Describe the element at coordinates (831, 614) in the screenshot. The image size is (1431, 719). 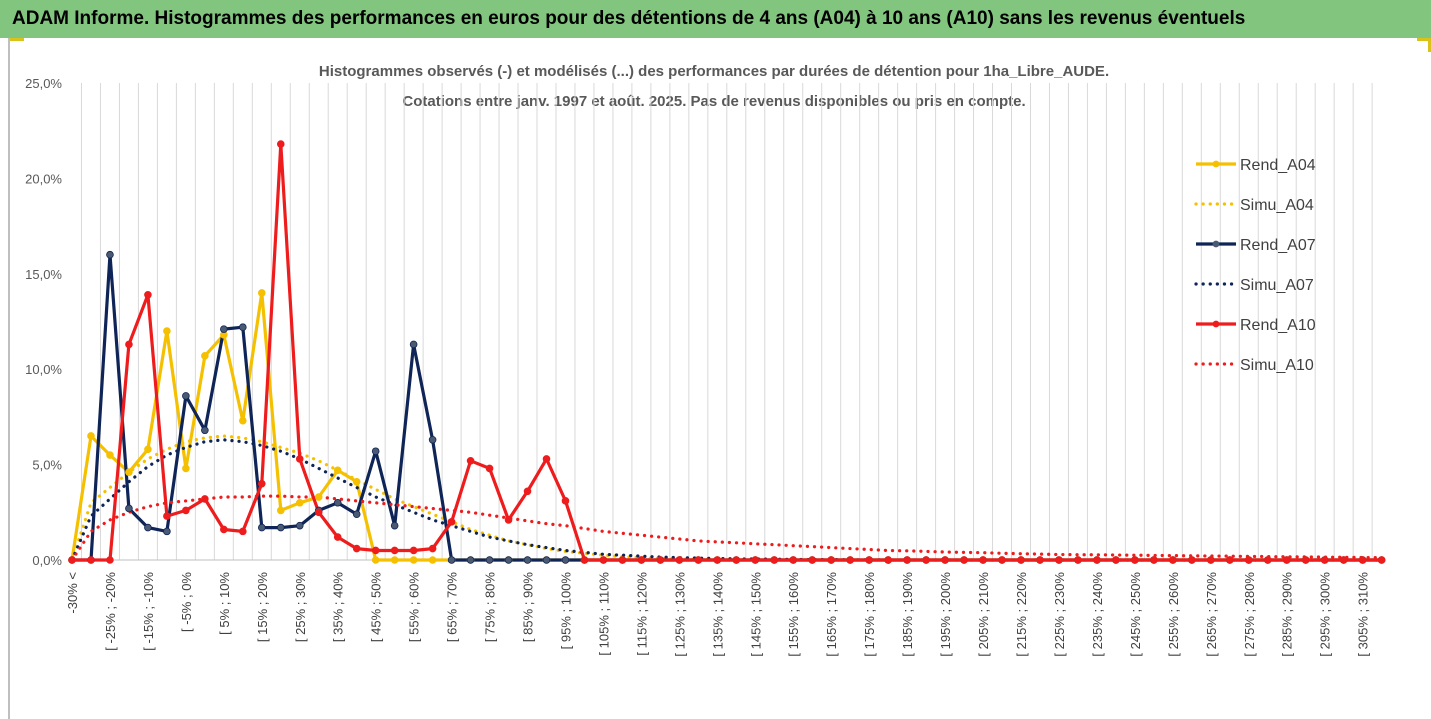
I see `x-tick-label: [ 165% ; 170%` at that location.